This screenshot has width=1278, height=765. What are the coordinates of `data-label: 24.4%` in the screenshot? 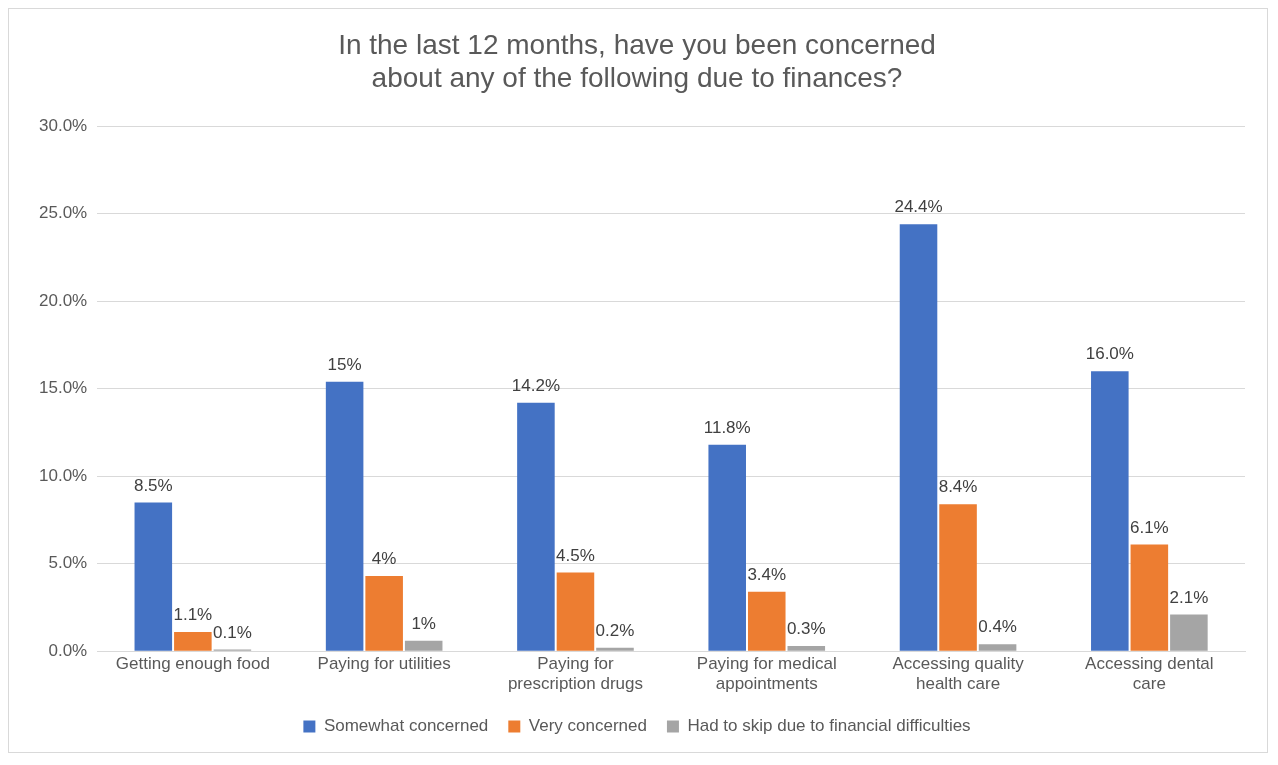 It's located at (918, 207).